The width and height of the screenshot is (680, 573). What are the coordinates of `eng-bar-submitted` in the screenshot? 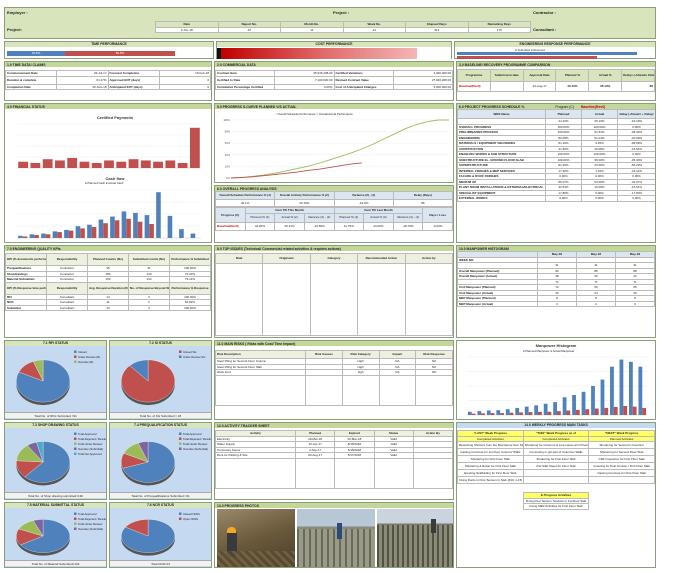 It's located at (547, 53).